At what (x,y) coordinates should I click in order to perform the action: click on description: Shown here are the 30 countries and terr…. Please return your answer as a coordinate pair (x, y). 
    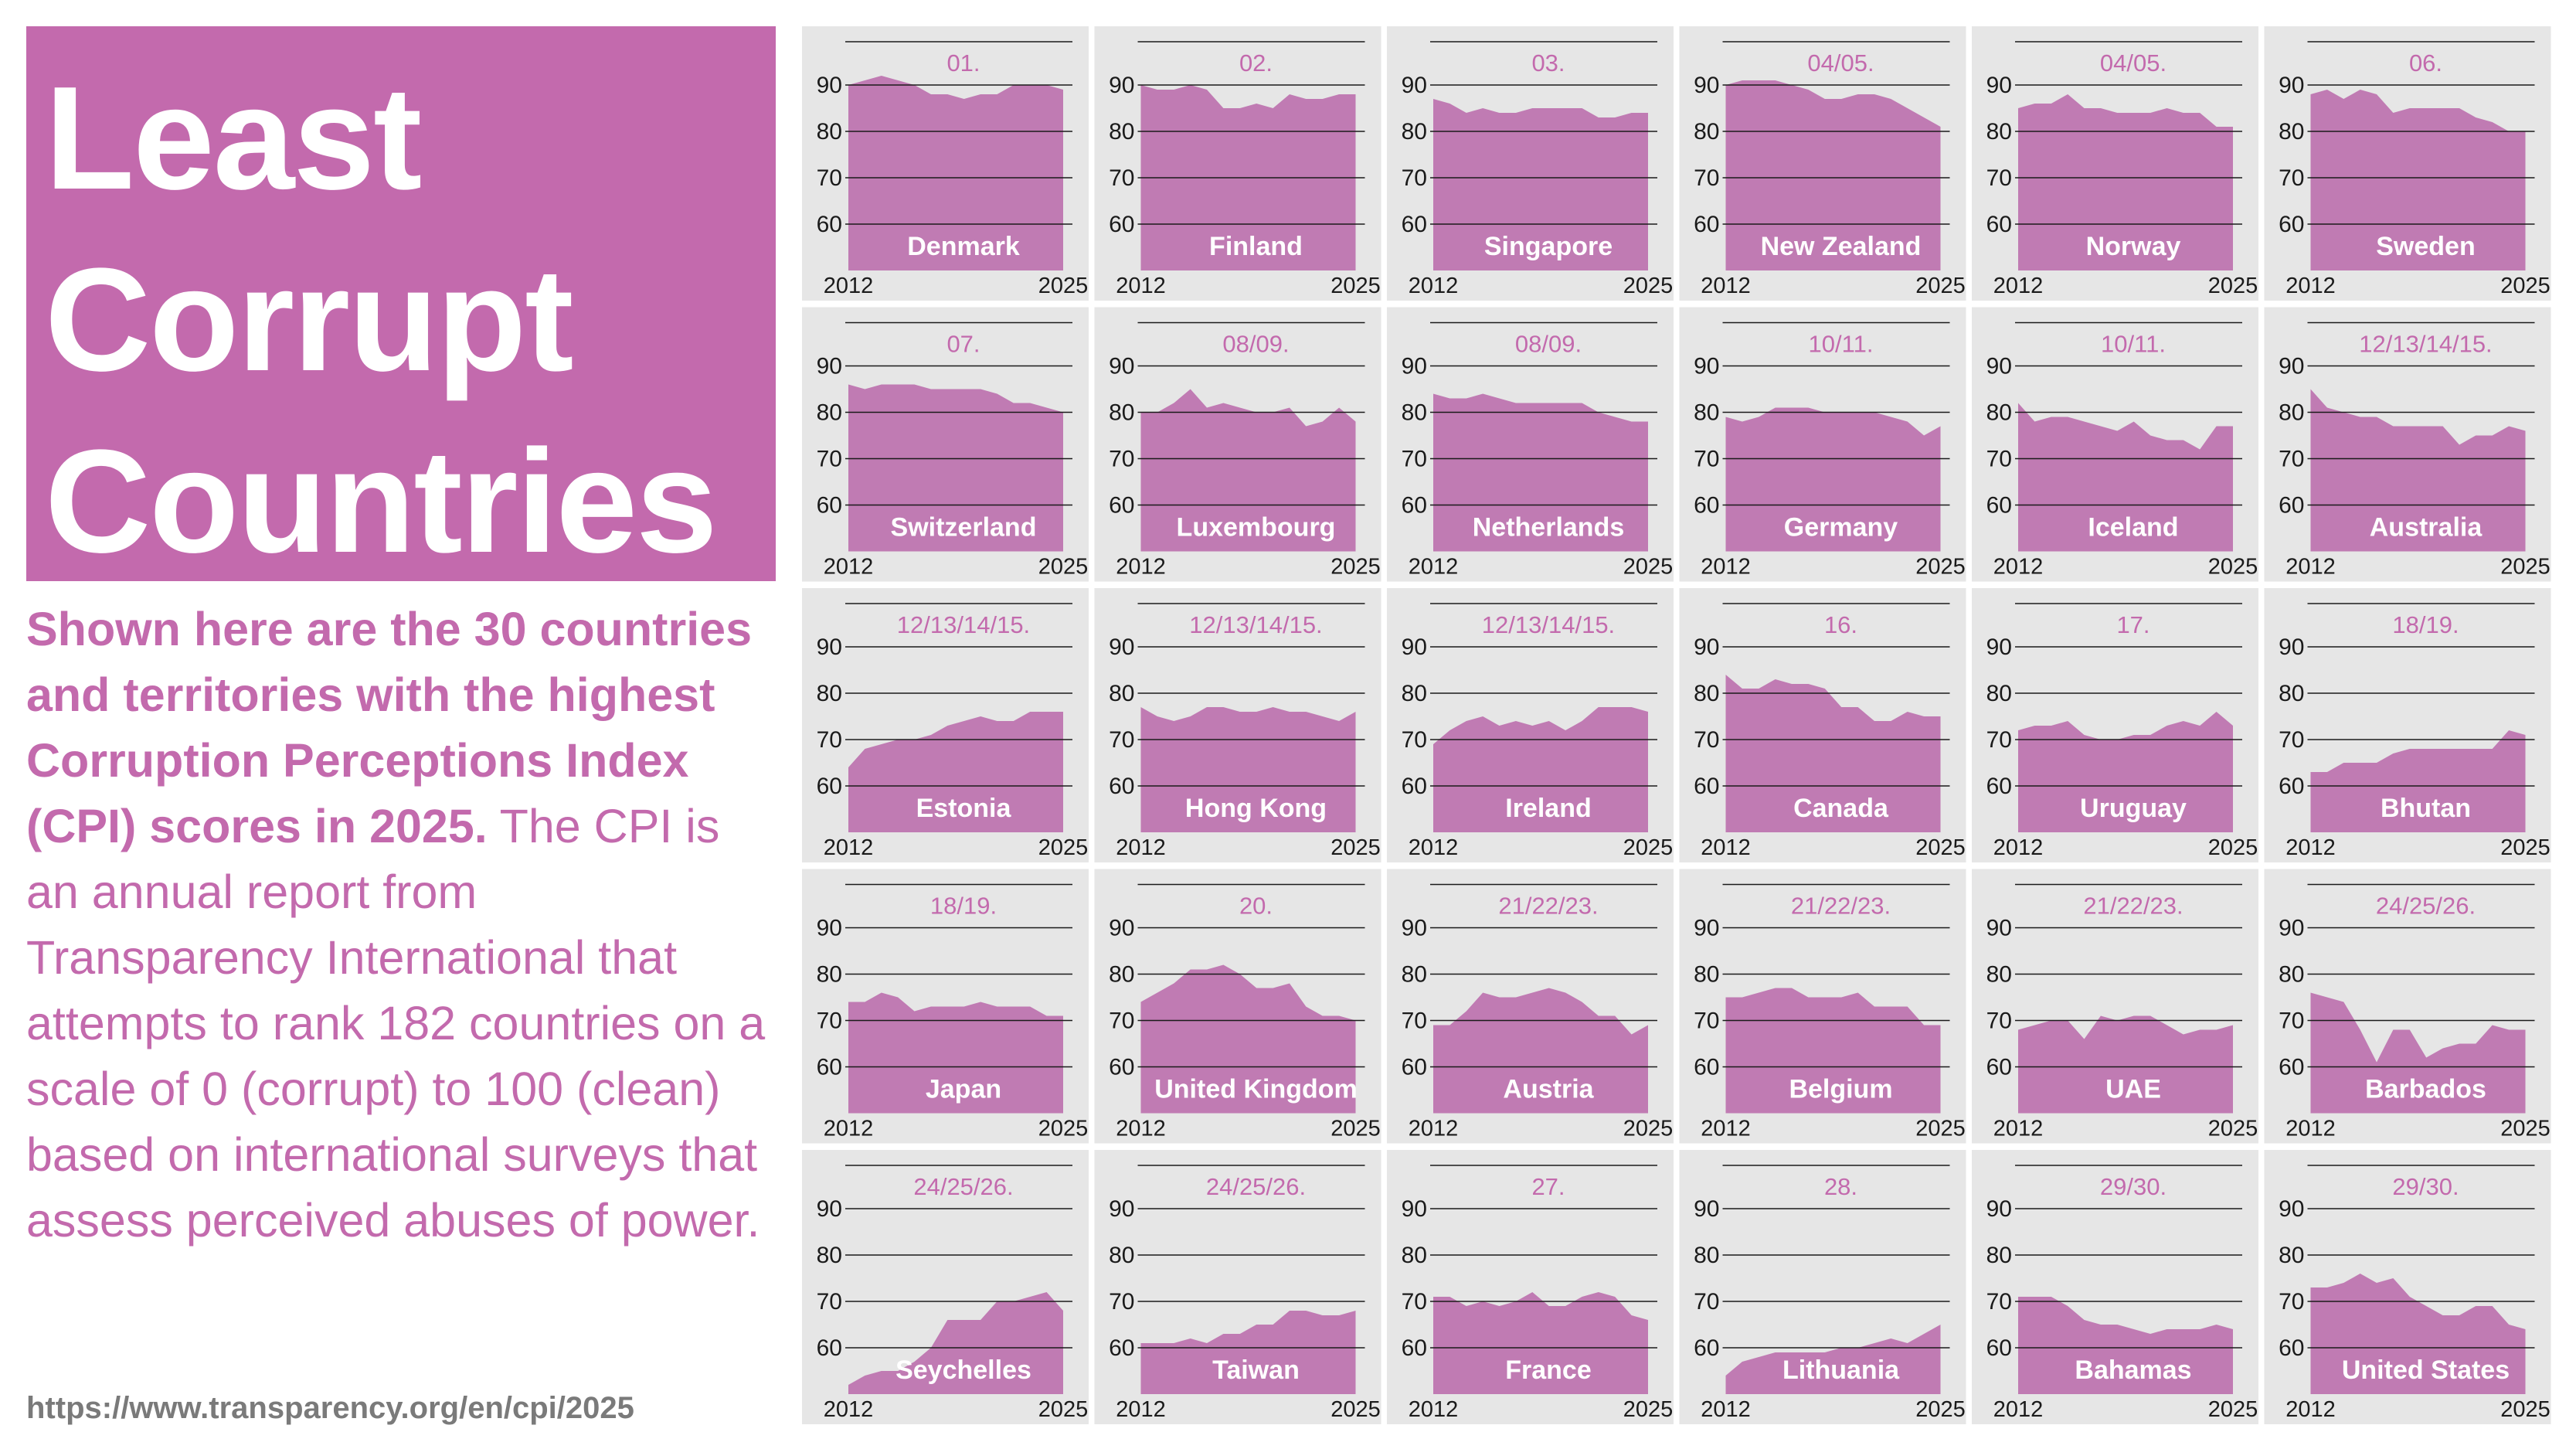
    Looking at the image, I should click on (397, 925).